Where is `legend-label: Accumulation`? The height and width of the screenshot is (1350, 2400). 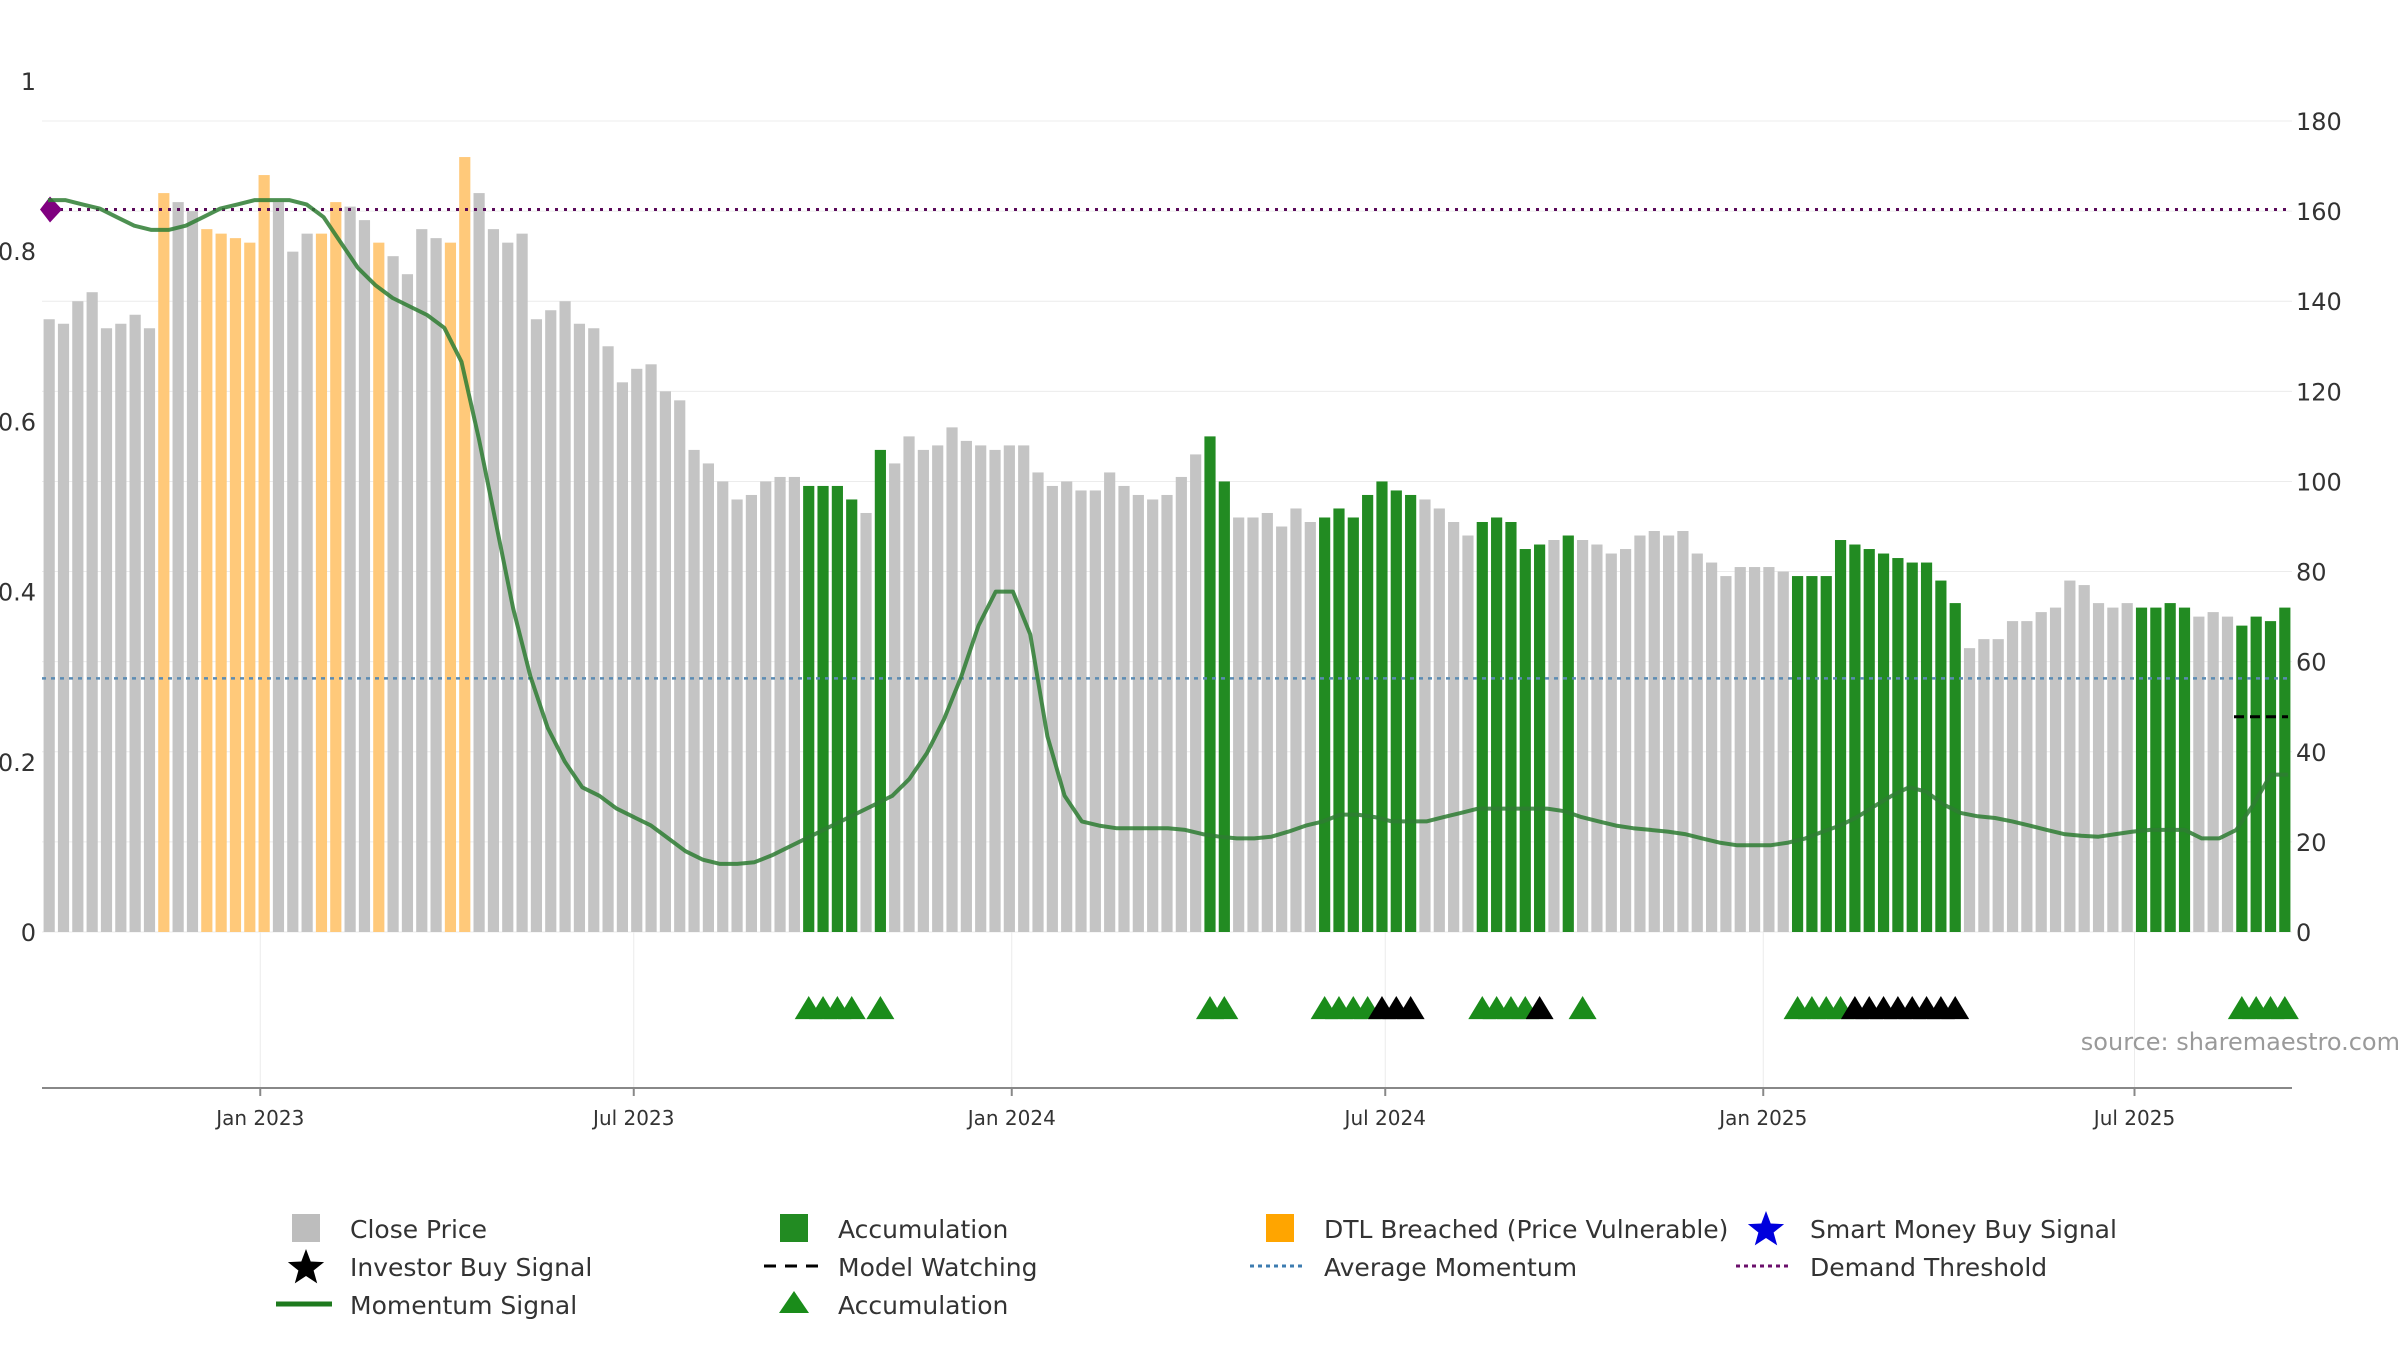
legend-label: Accumulation is located at coordinates (923, 1229).